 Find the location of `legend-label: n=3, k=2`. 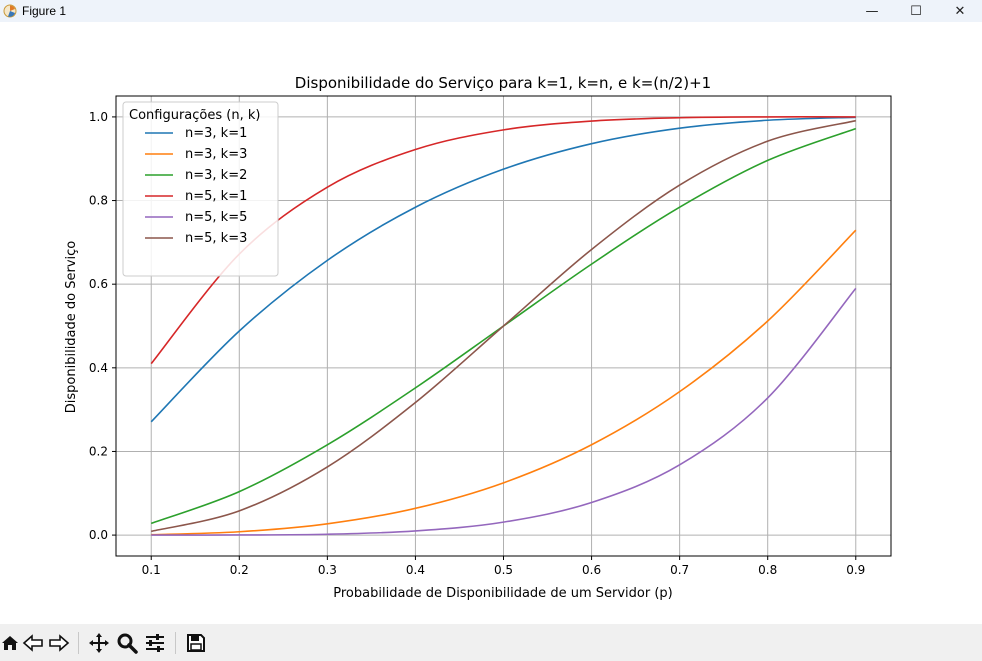

legend-label: n=3, k=2 is located at coordinates (216, 175).